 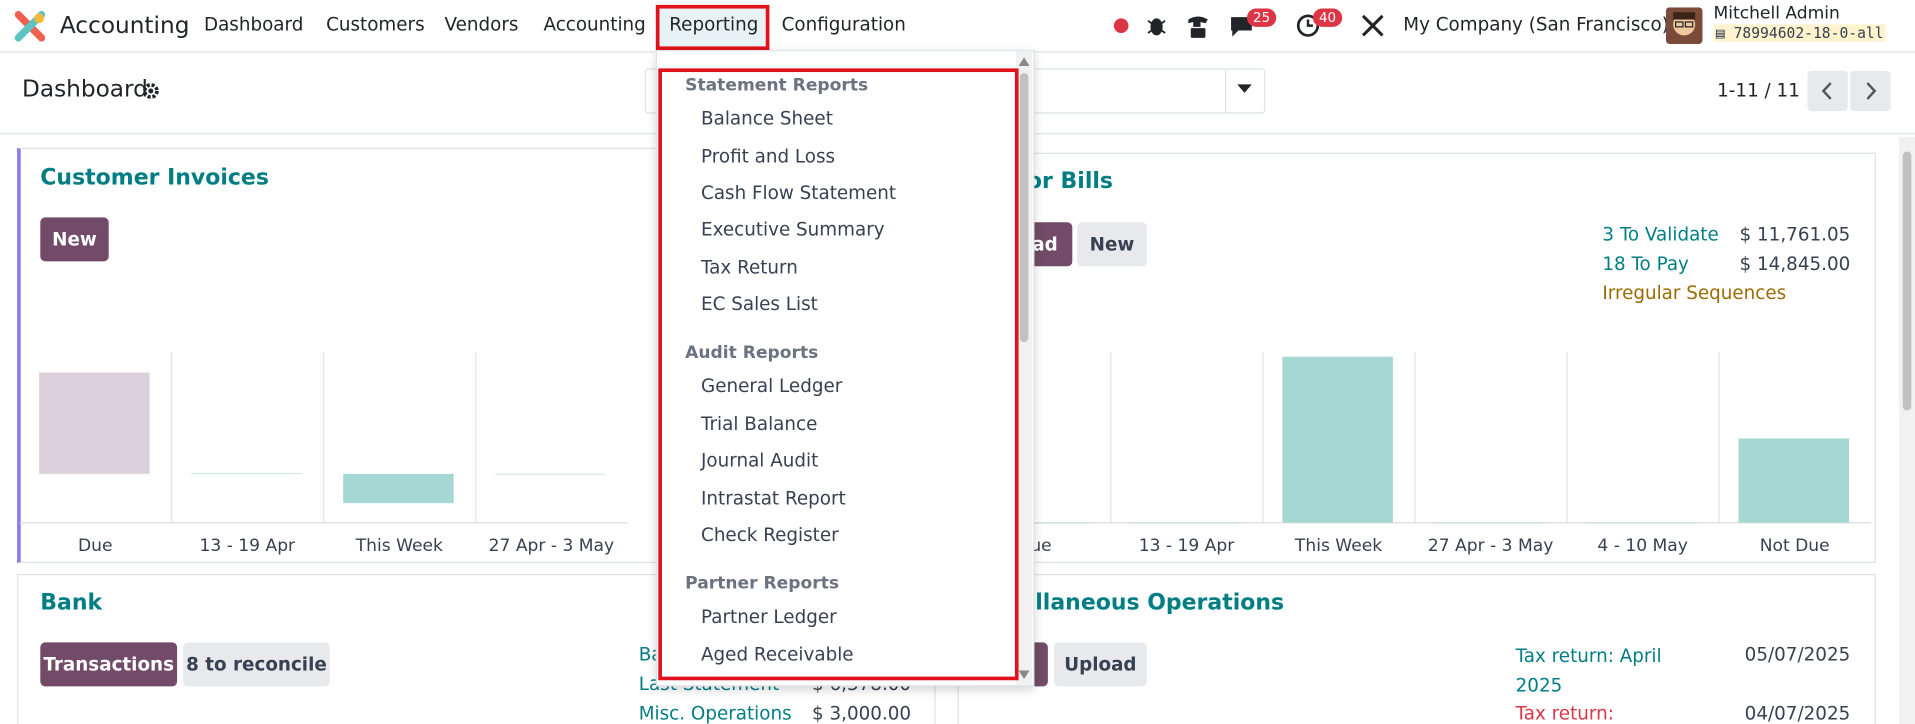 What do you see at coordinates (256, 664) in the screenshot?
I see `button: 8 to reconcile` at bounding box center [256, 664].